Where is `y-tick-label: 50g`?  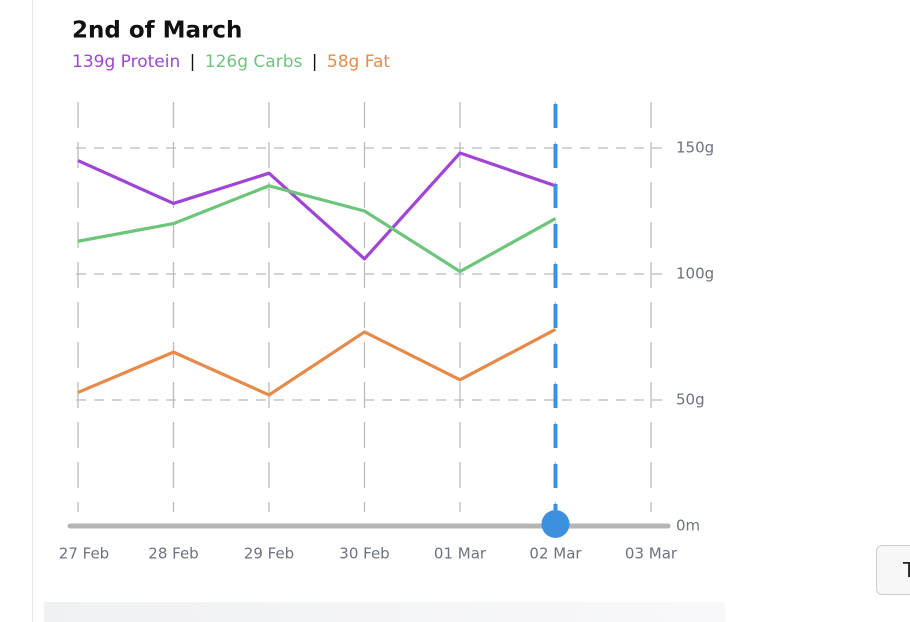 y-tick-label: 50g is located at coordinates (690, 400).